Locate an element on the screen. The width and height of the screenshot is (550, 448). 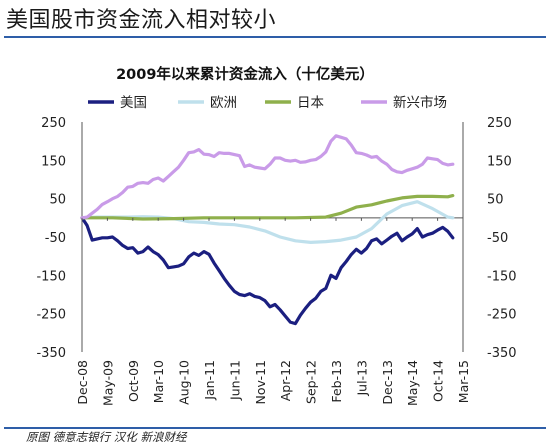
y-tick-label-right: 50 is located at coordinates (495, 200).